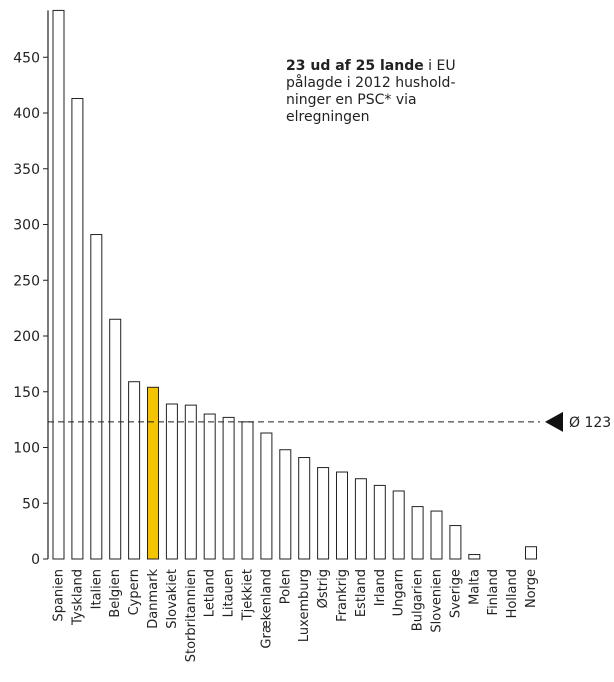 The image size is (614, 682). Describe the element at coordinates (455, 542) in the screenshot. I see `bar-sverige` at that location.